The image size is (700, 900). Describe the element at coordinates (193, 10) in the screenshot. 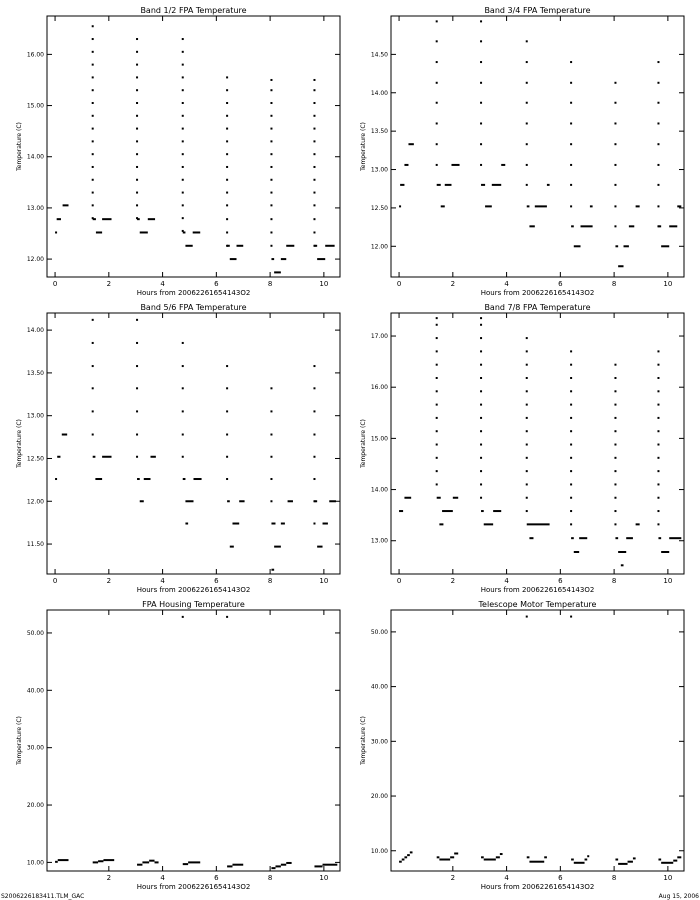

I see `chart-title: Band 1/2 FPA Temperature` at that location.